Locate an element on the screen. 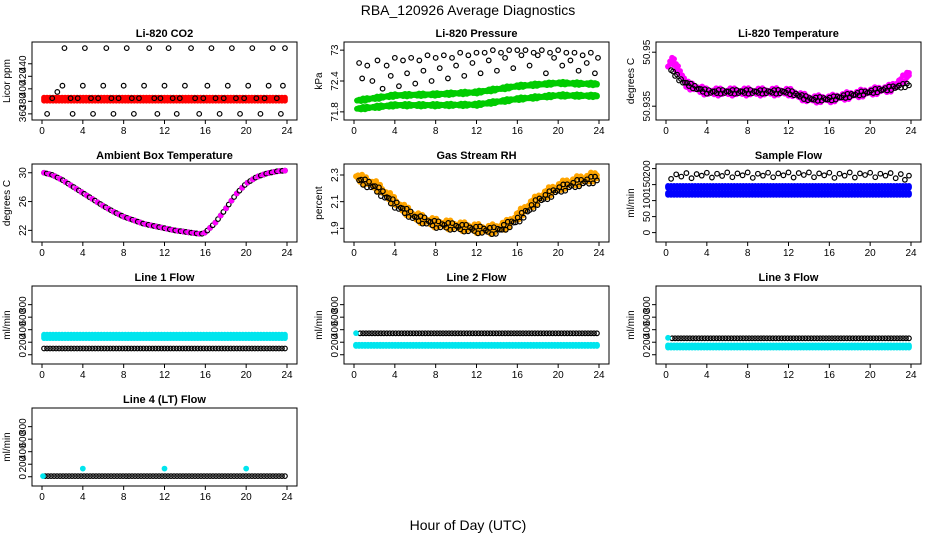 The image size is (936, 540). y-axis-label: degrees C is located at coordinates (631, 81).